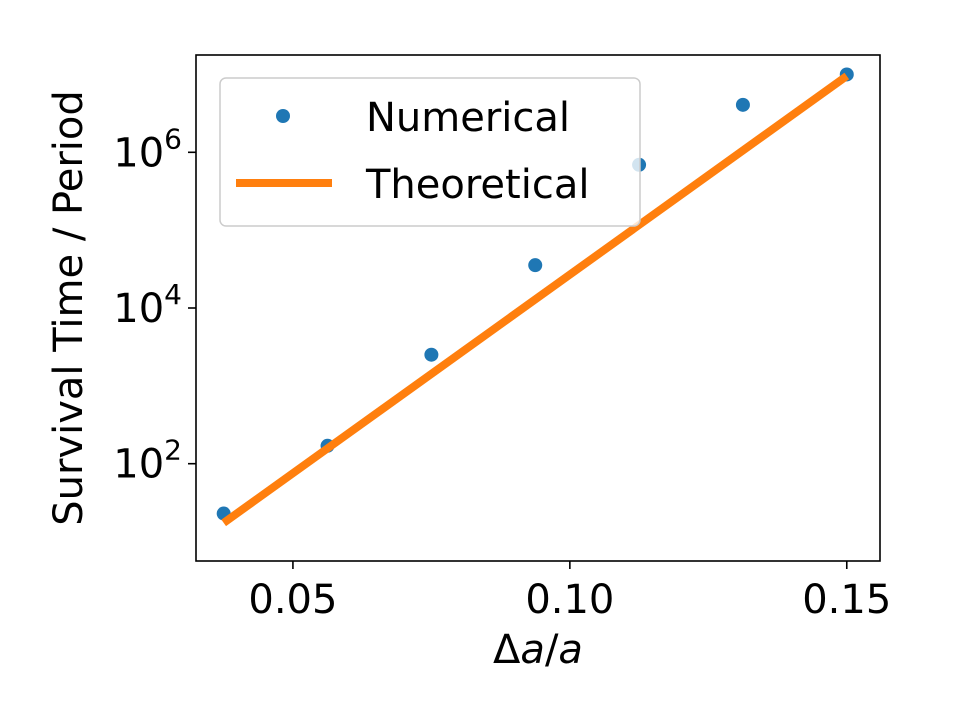 The width and height of the screenshot is (960, 720). Describe the element at coordinates (147, 305) in the screenshot. I see `y-tick-label: 10⁴` at that location.